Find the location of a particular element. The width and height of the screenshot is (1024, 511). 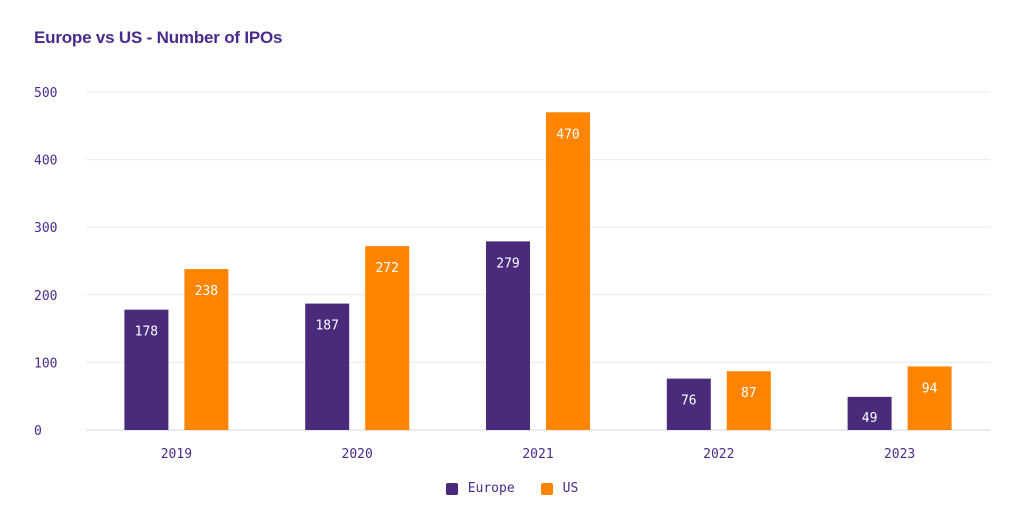

y-tick-label: 300 is located at coordinates (45, 228).